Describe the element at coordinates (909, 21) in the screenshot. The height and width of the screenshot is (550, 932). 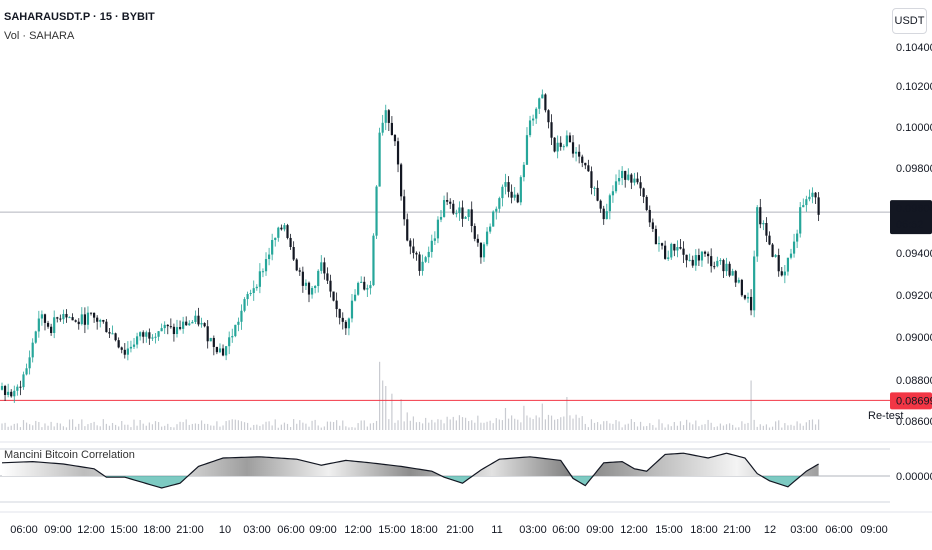
I see `currency-button: USDT` at that location.